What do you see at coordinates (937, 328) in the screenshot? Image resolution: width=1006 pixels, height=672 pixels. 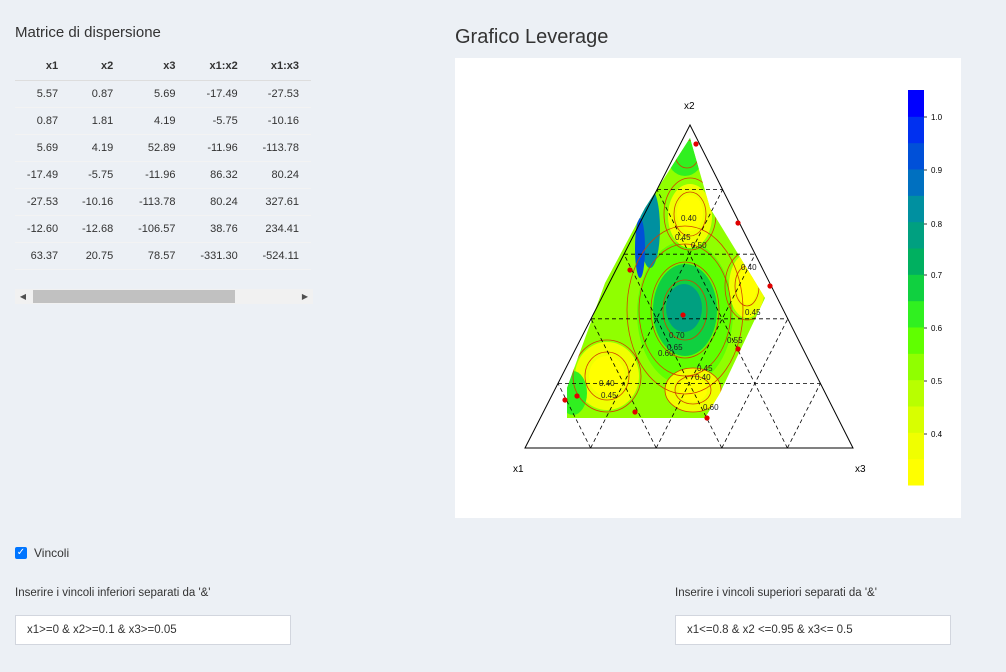 I see `colorbar-tick-label: 0.6` at bounding box center [937, 328].